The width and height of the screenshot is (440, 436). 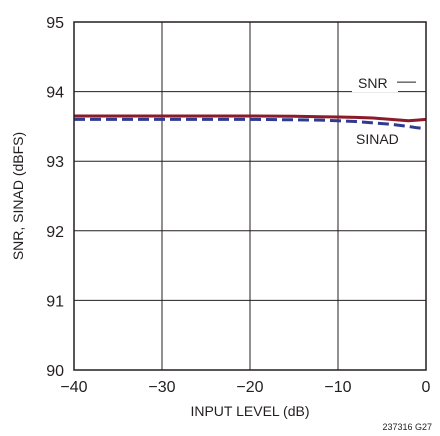 What do you see at coordinates (250, 118) in the screenshot?
I see `series-line-snr` at bounding box center [250, 118].